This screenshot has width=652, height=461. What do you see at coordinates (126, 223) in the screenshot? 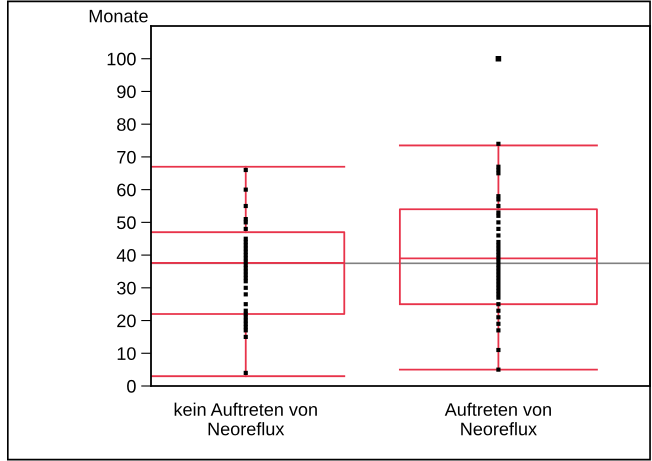
I see `y-tick-label: 50` at bounding box center [126, 223].